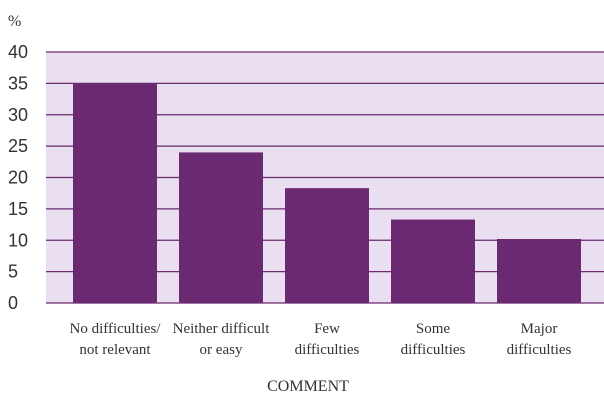 This screenshot has width=604, height=394. What do you see at coordinates (14, 21) in the screenshot?
I see `y-axis-label: %` at bounding box center [14, 21].